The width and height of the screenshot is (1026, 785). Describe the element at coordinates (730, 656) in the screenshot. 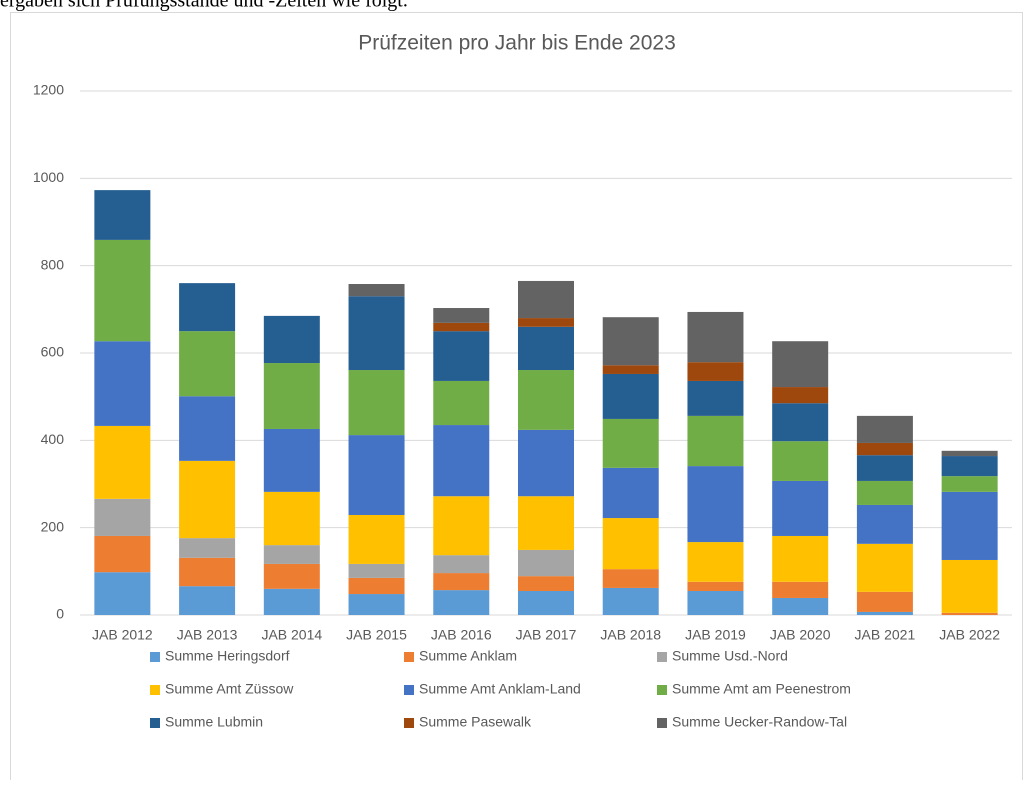

I see `legend-label: Summe Usd.-Nord` at that location.